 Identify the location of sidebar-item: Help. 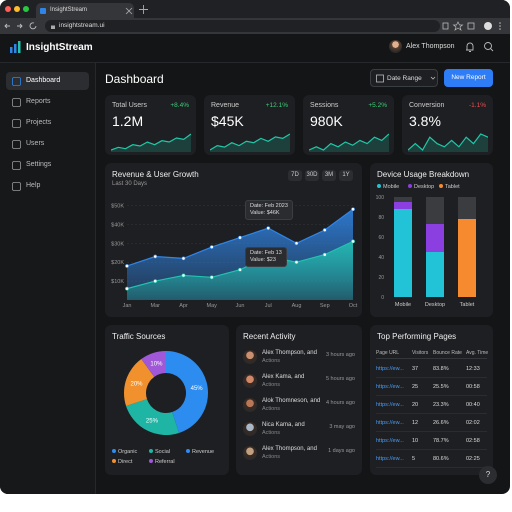
(47, 186).